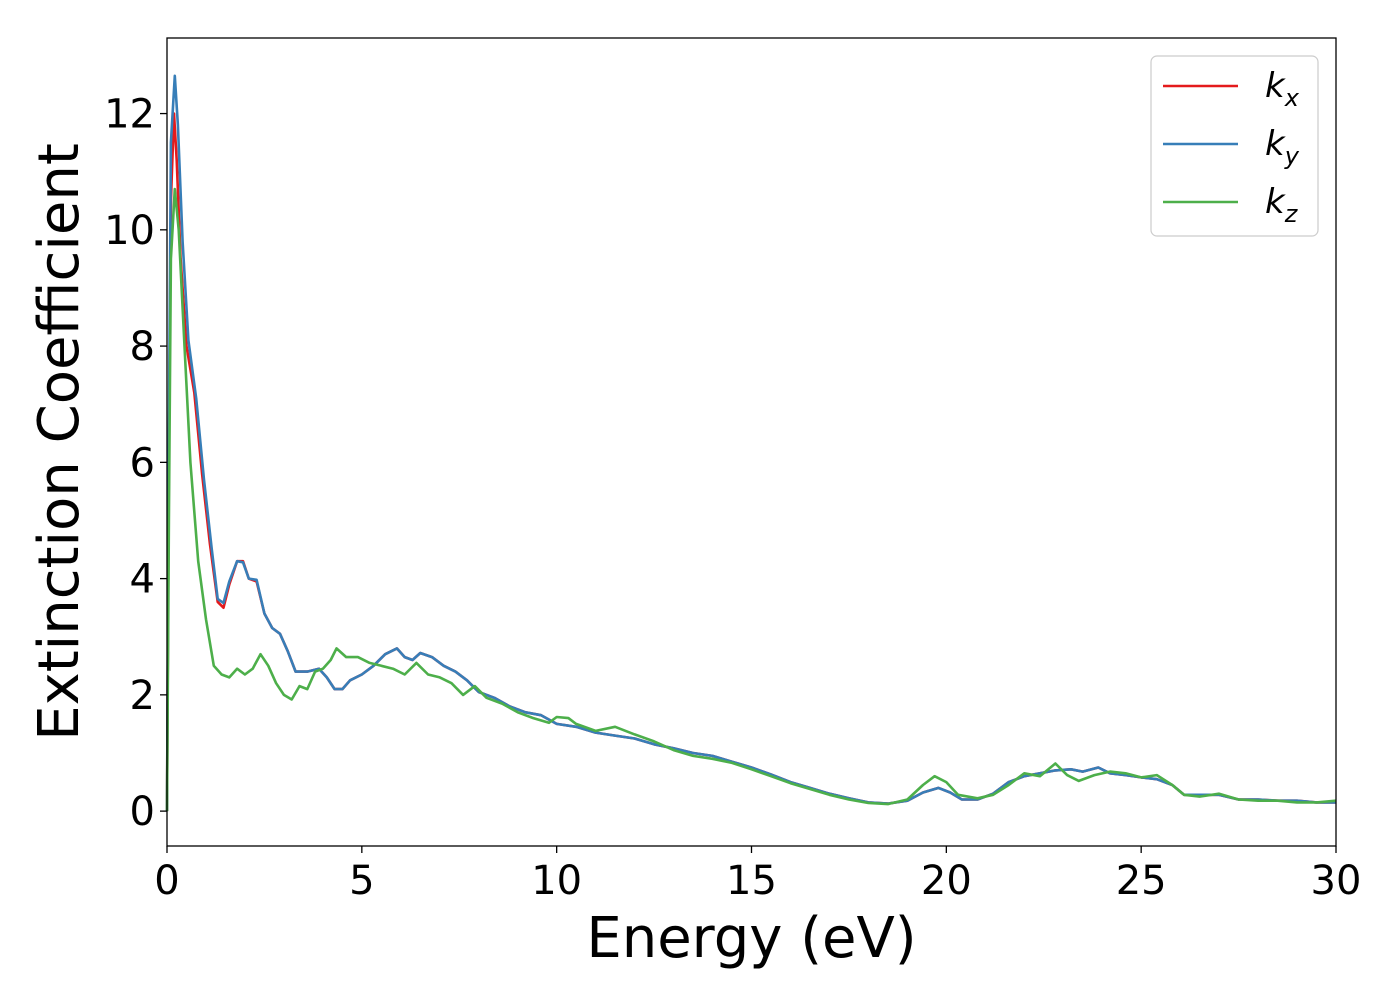  What do you see at coordinates (751, 881) in the screenshot?
I see `x-tick-label: 15` at bounding box center [751, 881].